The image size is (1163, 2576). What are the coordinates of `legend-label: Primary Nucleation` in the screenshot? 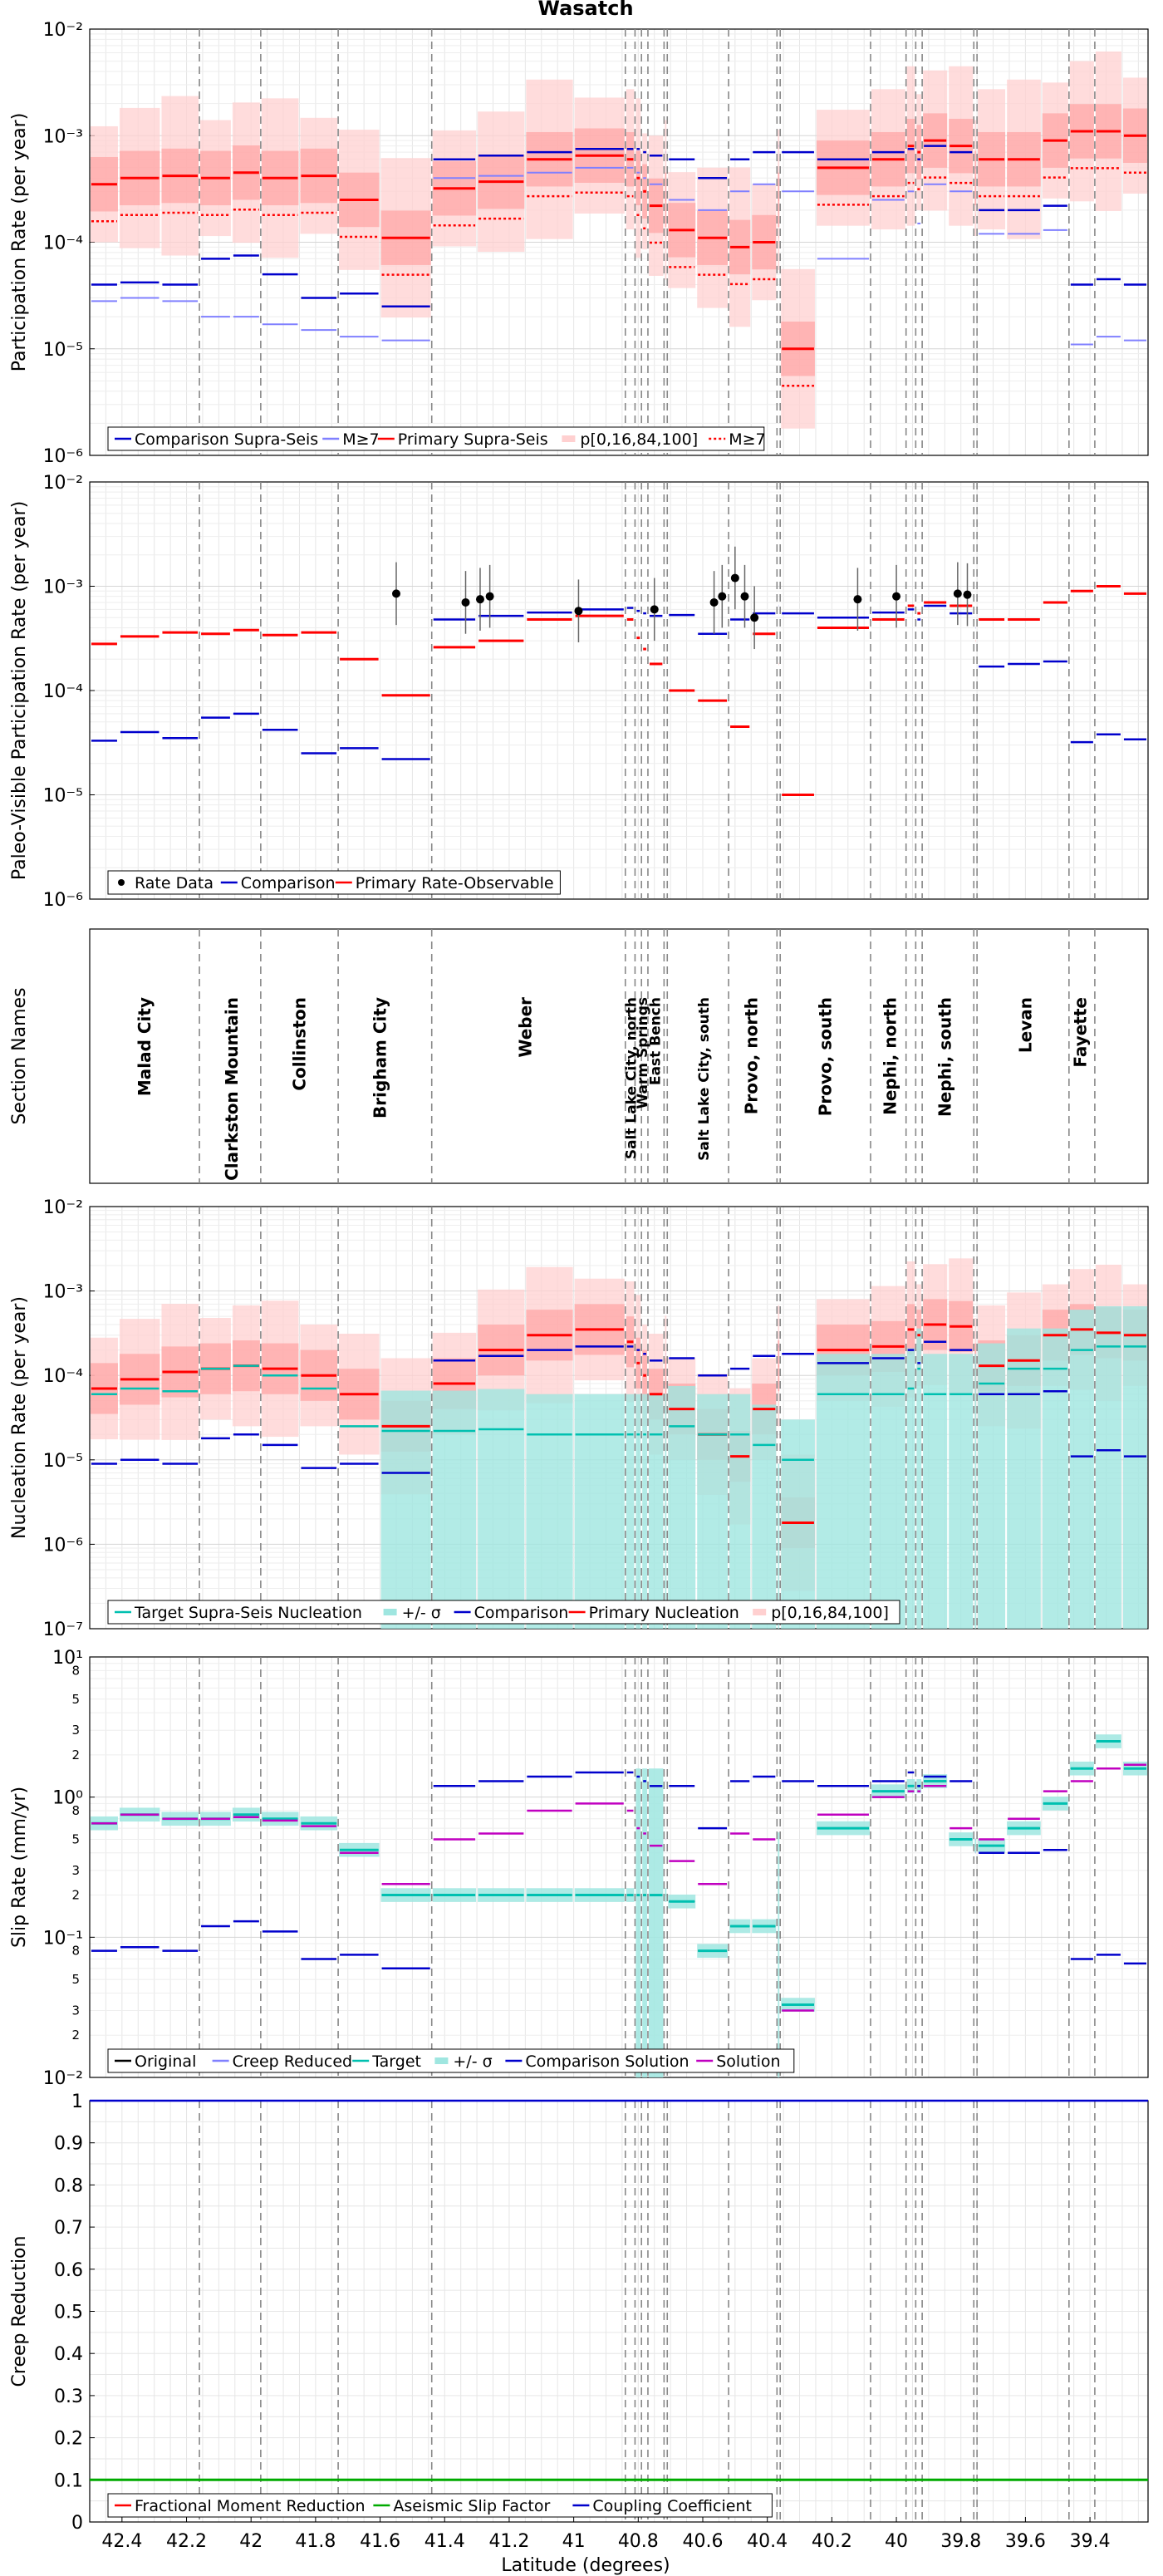 It's located at (664, 1613).